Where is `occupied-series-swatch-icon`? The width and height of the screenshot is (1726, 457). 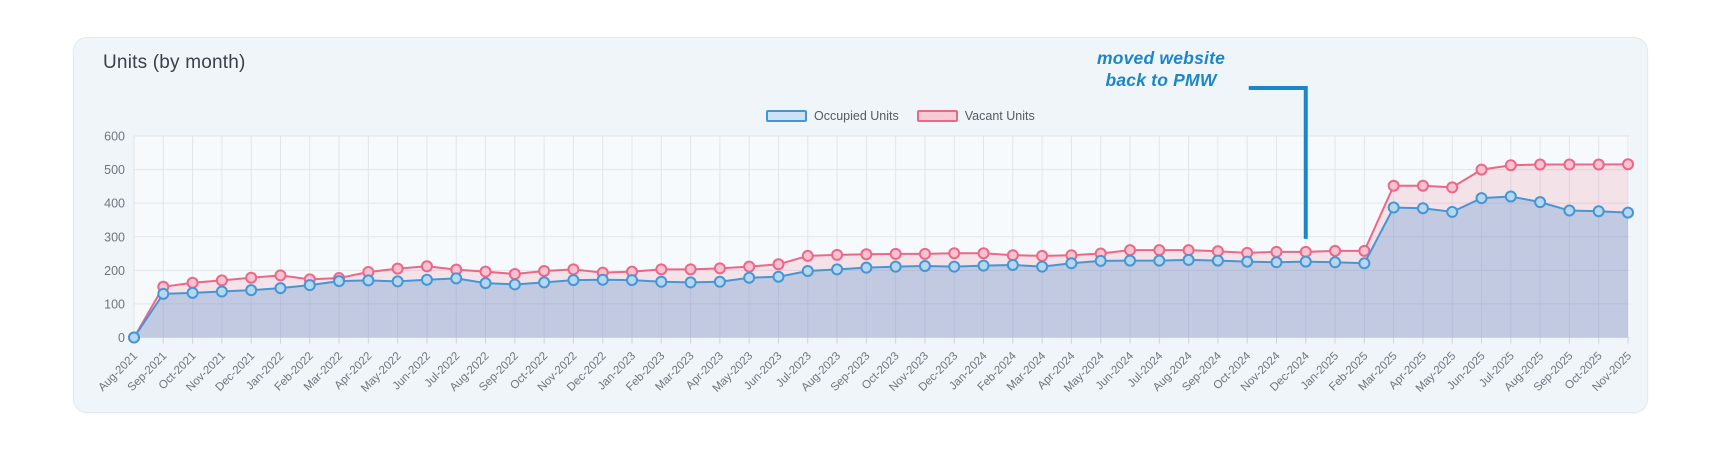 occupied-series-swatch-icon is located at coordinates (786, 116).